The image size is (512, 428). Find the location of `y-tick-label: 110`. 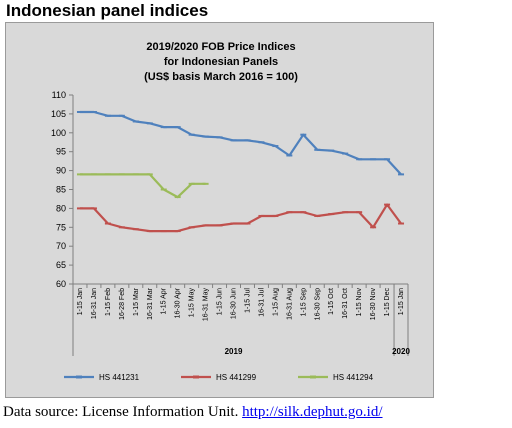

y-tick-label: 110 is located at coordinates (59, 95).